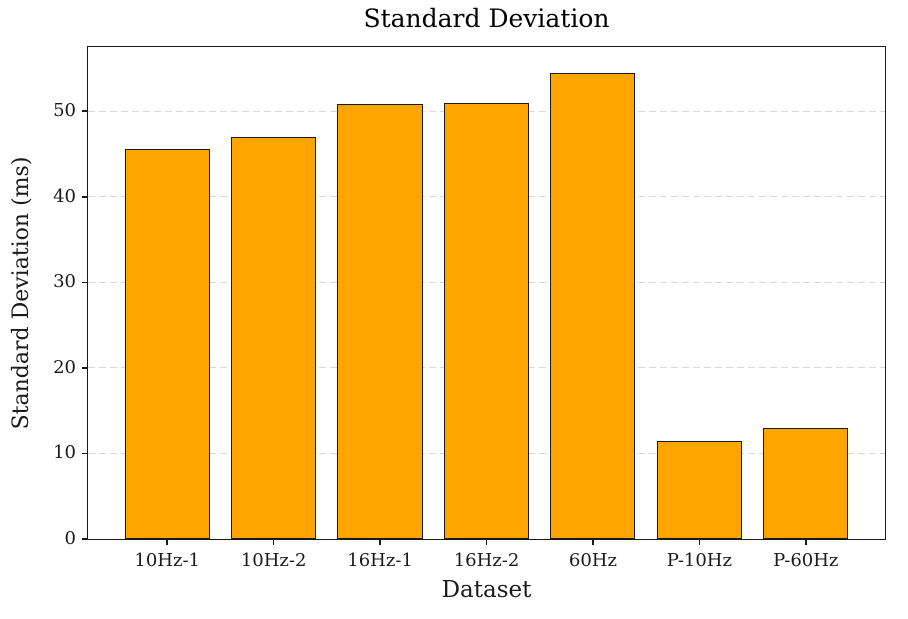 This screenshot has width=908, height=619. Describe the element at coordinates (167, 560) in the screenshot. I see `x-tick-label: 10Hz-1` at that location.